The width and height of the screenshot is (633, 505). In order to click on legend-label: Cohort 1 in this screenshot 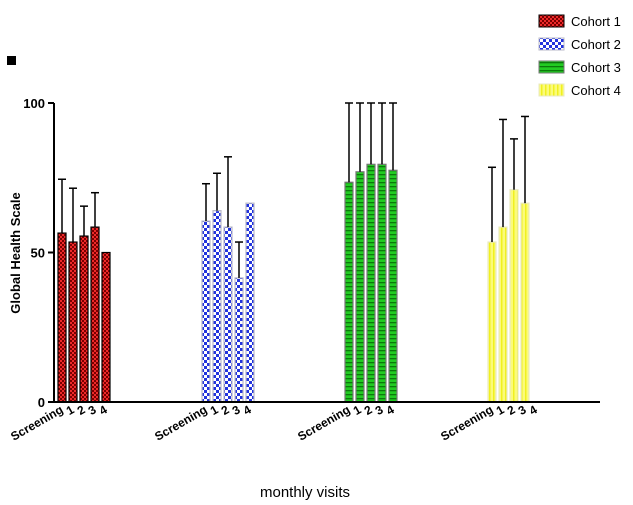, I will do `click(596, 21)`.